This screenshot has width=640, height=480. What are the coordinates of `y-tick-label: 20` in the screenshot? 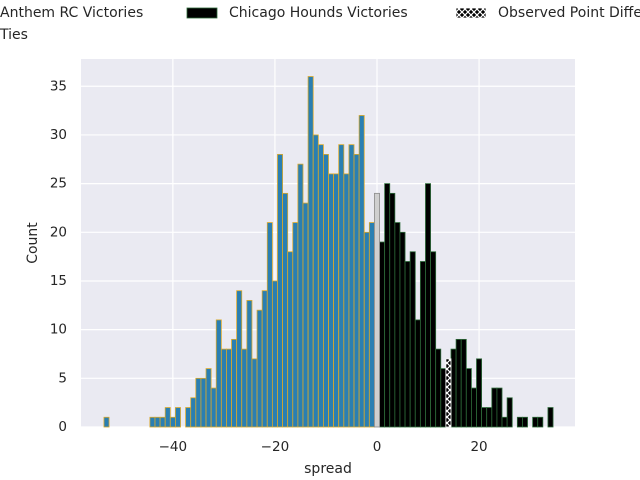 It's located at (58, 232).